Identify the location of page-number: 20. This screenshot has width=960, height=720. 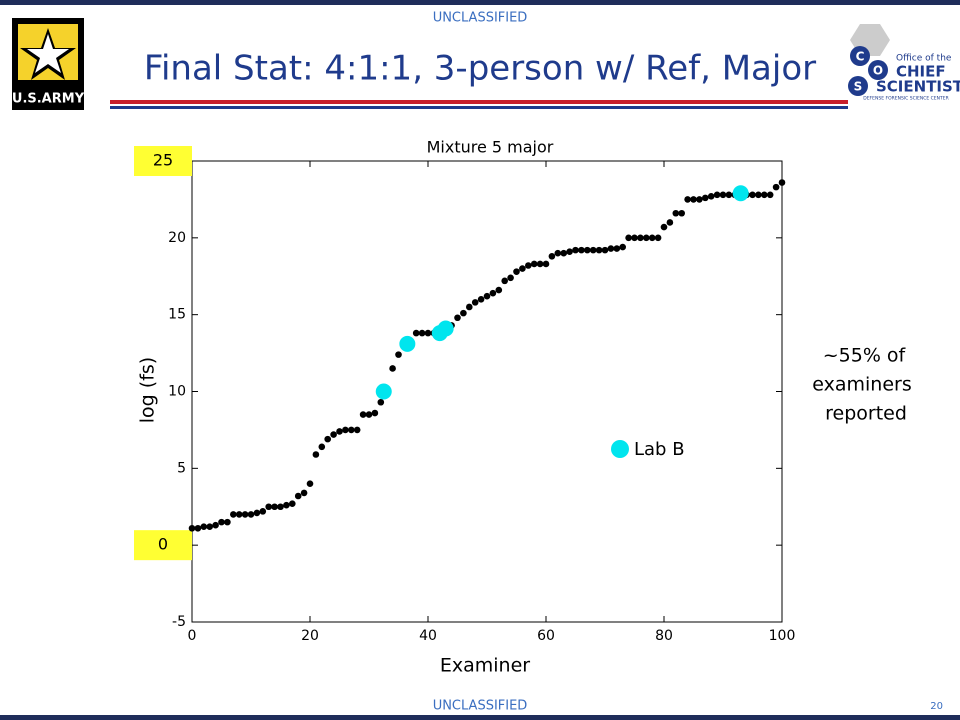
(936, 706).